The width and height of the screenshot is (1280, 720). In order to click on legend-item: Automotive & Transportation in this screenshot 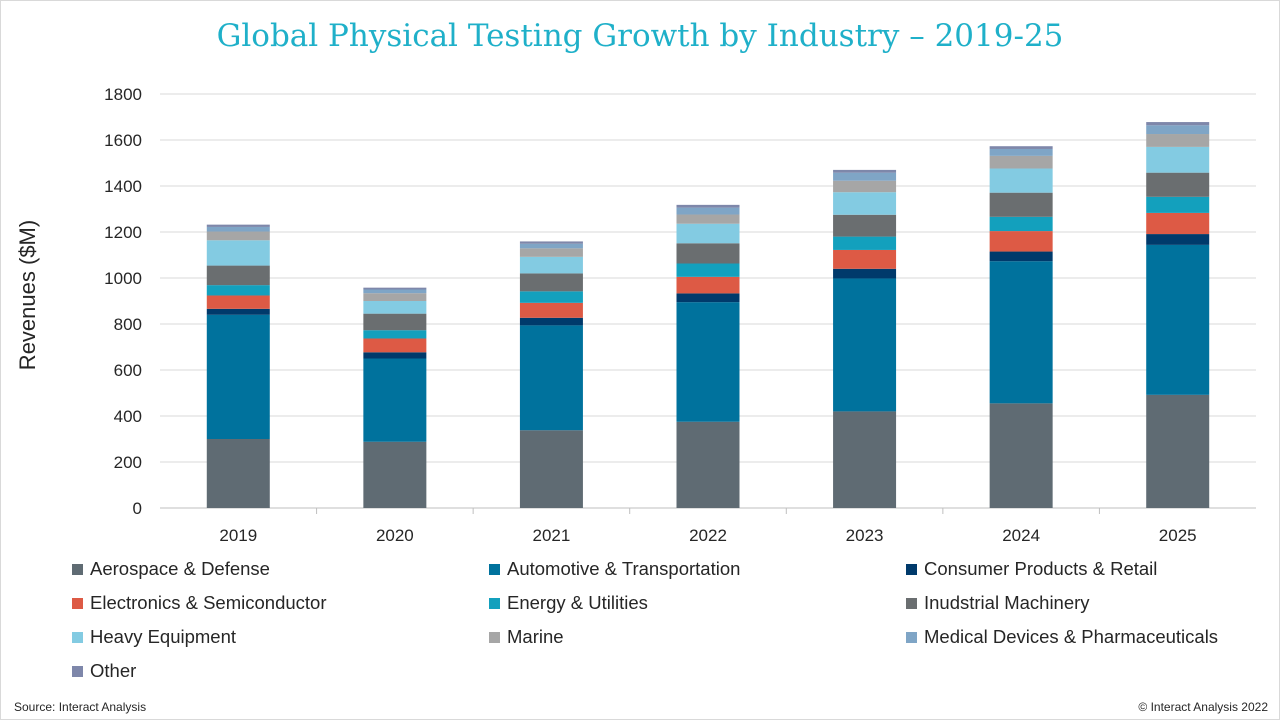, I will do `click(614, 569)`.